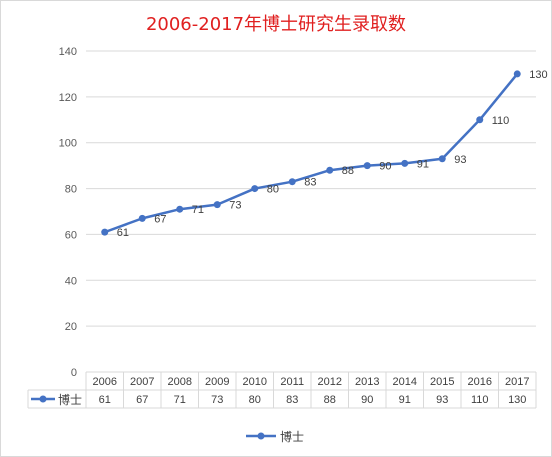  Describe the element at coordinates (235, 206) in the screenshot. I see `data-label: 73` at that location.